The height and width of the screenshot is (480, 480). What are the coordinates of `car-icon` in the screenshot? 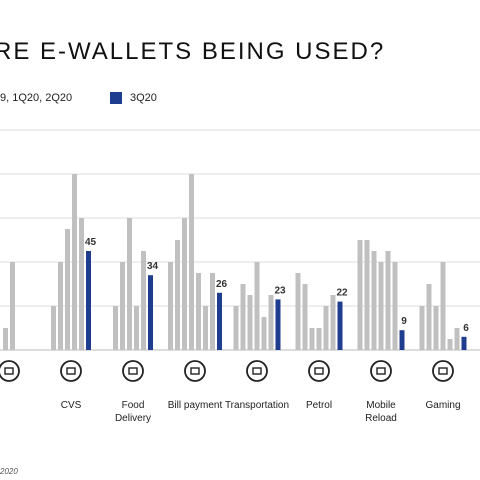 It's located at (257, 371).